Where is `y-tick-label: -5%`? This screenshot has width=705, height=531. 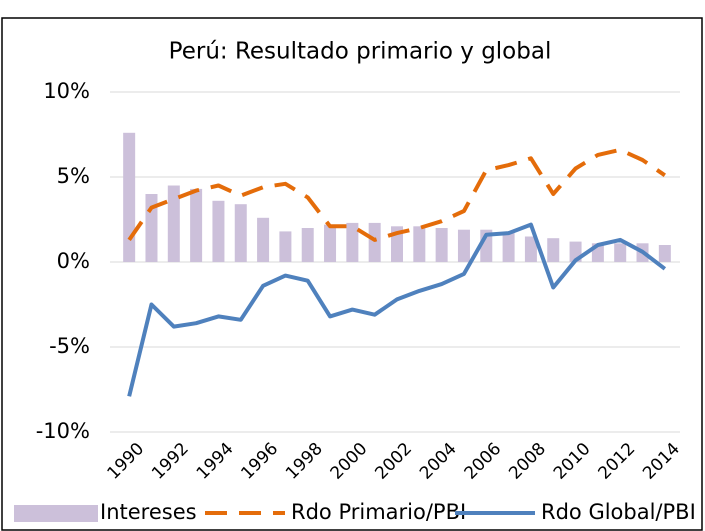
y-tick-label: -5% is located at coordinates (69, 346).